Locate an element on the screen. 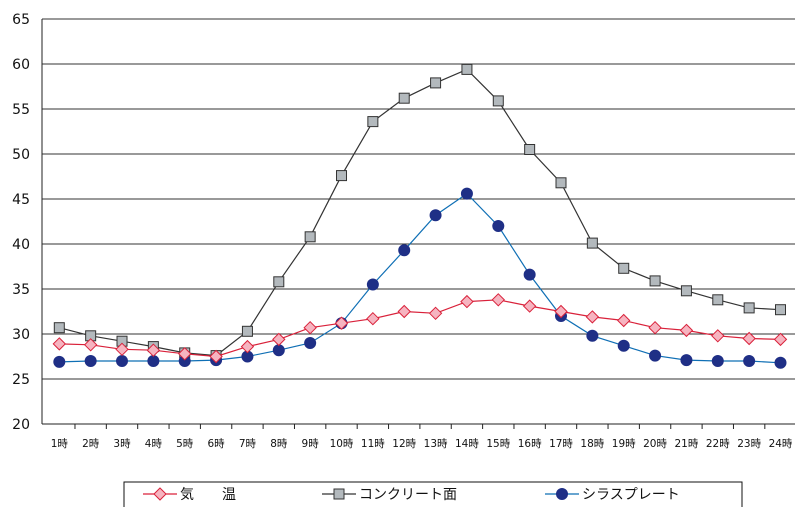 The width and height of the screenshot is (795, 507). legend-item: 気 温 is located at coordinates (189, 495).